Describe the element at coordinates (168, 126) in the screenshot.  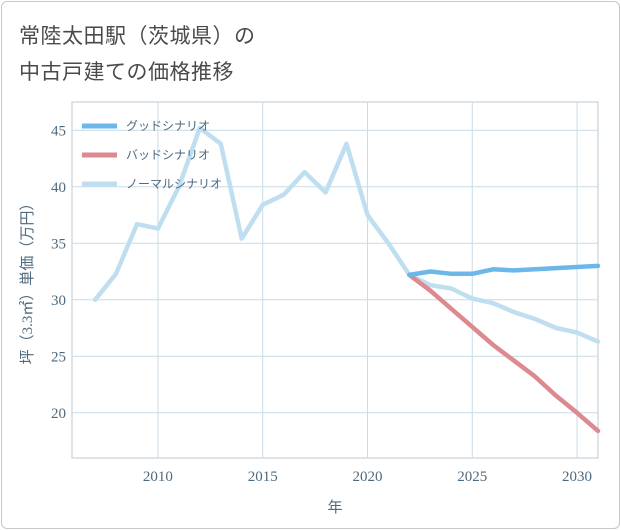
I see `legend-label-good: グッドシナリオ` at that location.